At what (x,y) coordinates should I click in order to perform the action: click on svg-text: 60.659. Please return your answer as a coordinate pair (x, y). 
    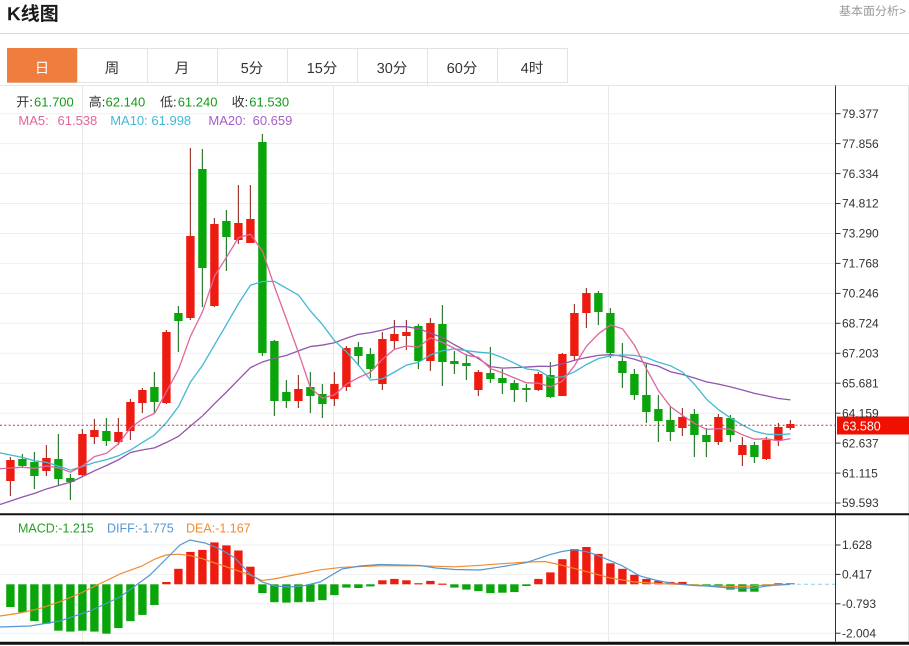
    Looking at the image, I should click on (273, 120).